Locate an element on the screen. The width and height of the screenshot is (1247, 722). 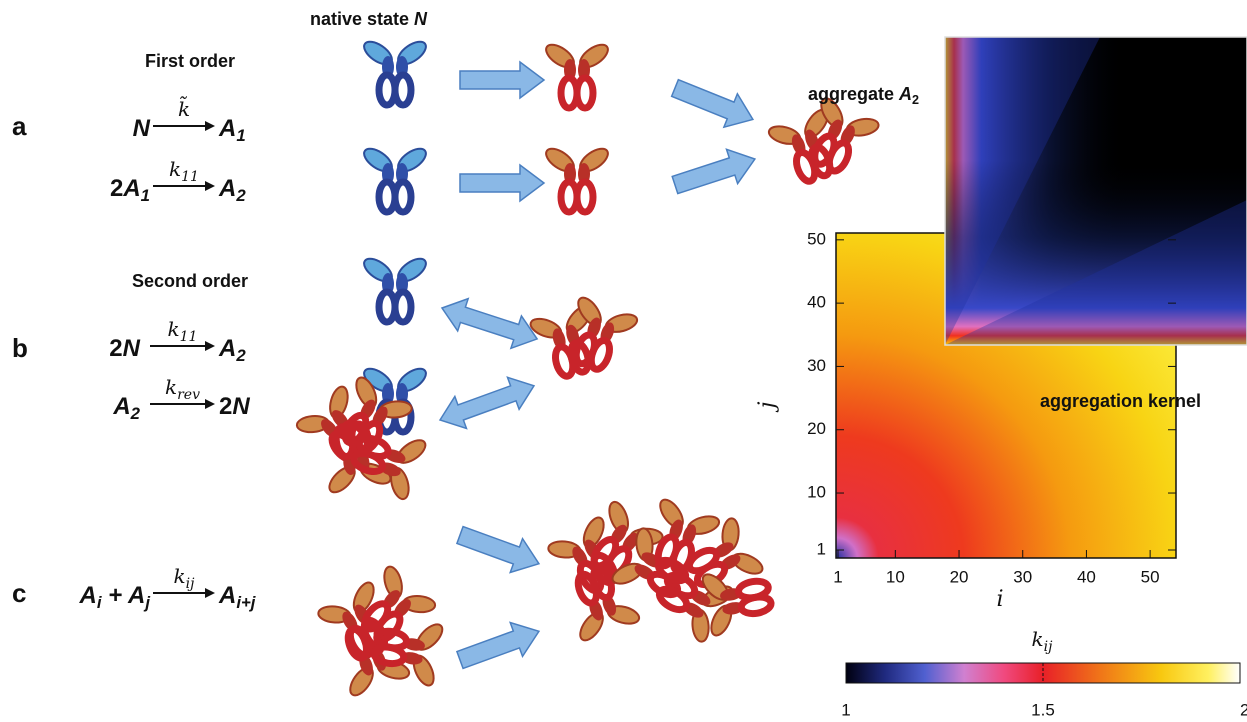
x-tick-label: 10 is located at coordinates (895, 576).